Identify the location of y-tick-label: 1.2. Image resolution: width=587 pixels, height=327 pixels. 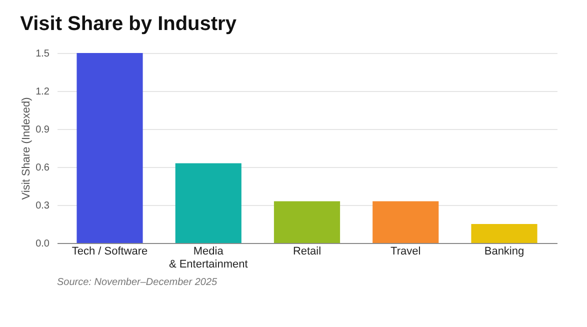
(43, 92).